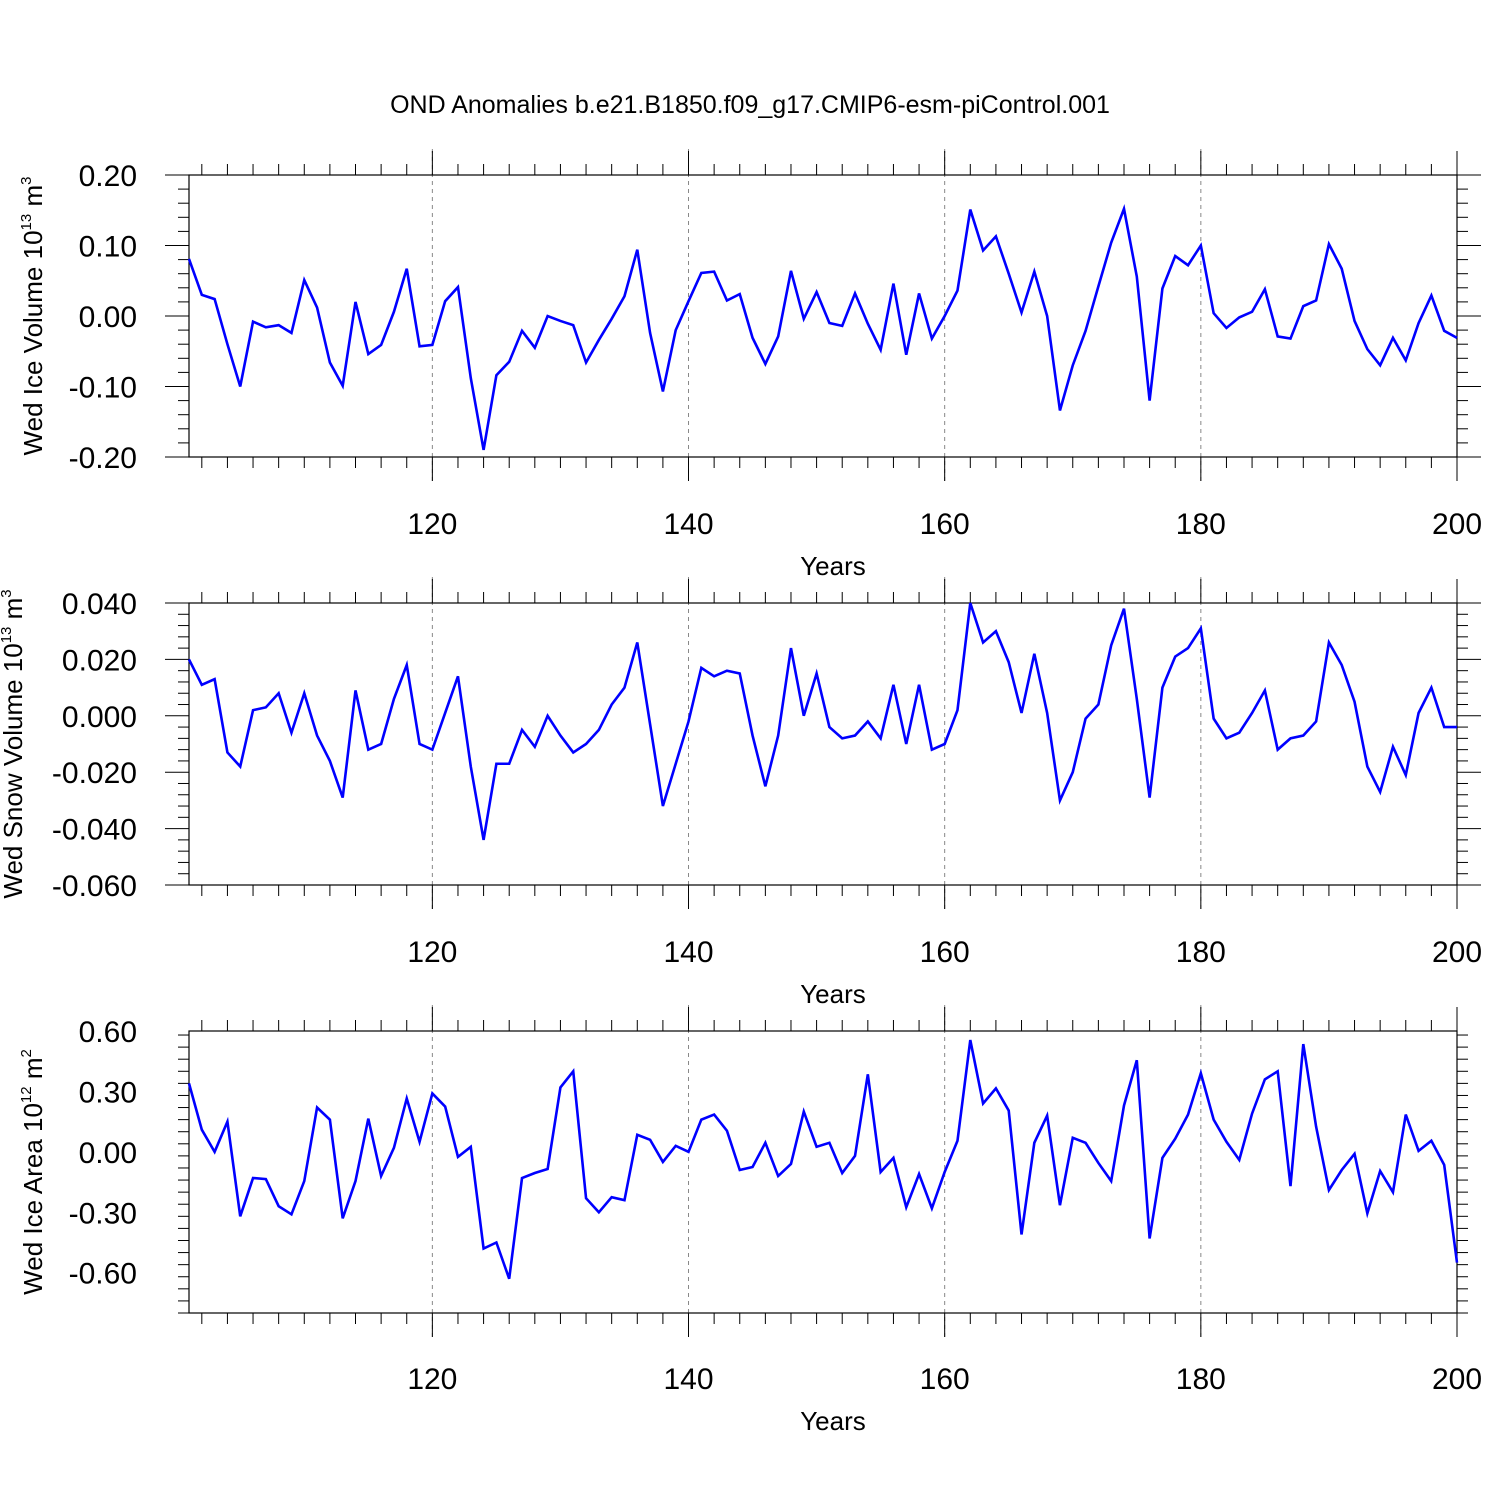 This screenshot has width=1500, height=1500. What do you see at coordinates (94, 773) in the screenshot?
I see `y-tick-label: -0.020` at bounding box center [94, 773].